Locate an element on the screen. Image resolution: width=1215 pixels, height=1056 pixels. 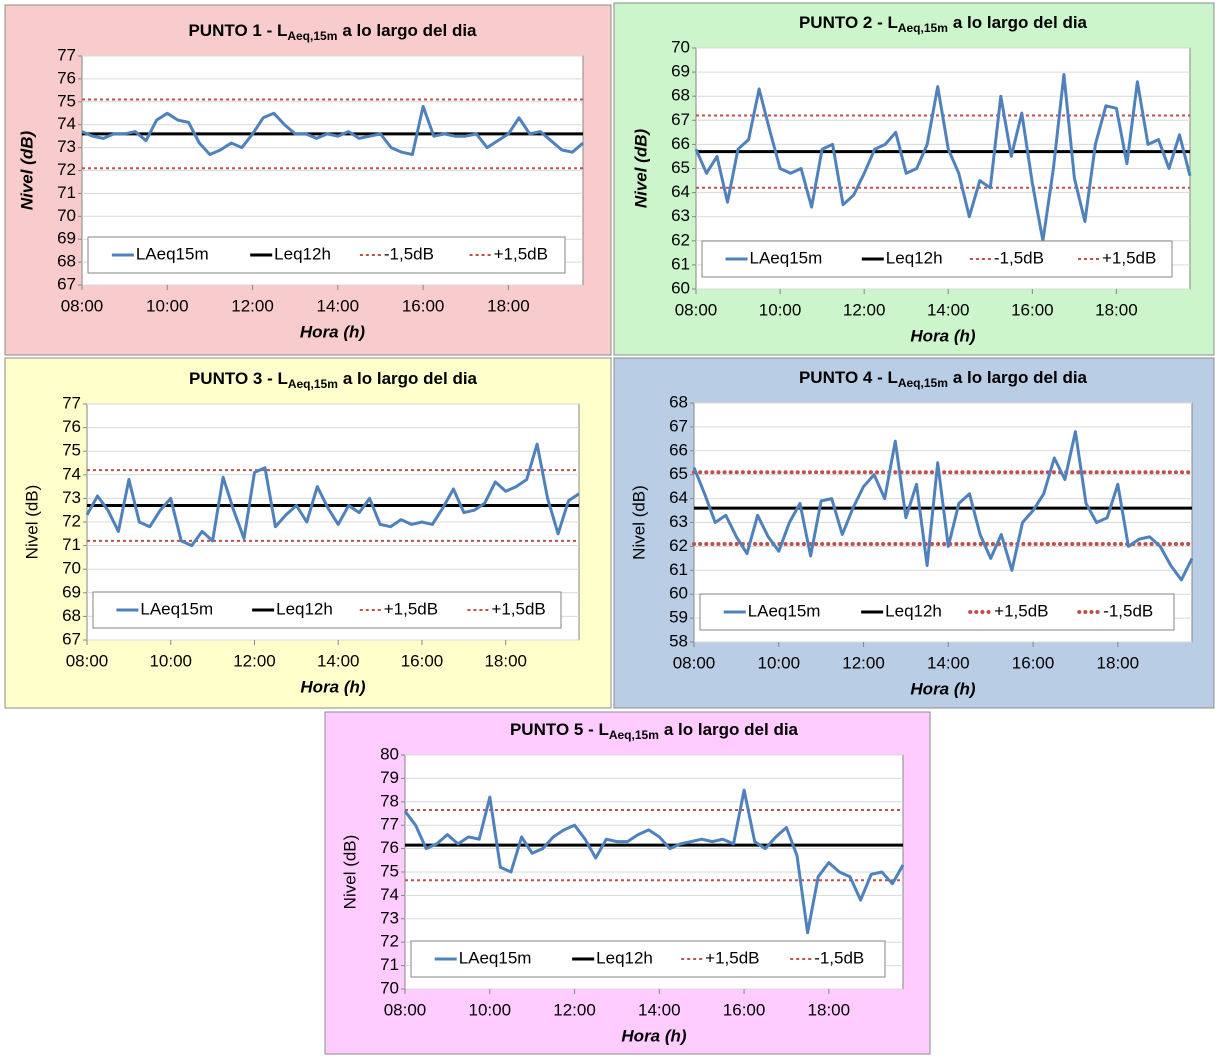
y-tick-label: 76 is located at coordinates (66, 77).